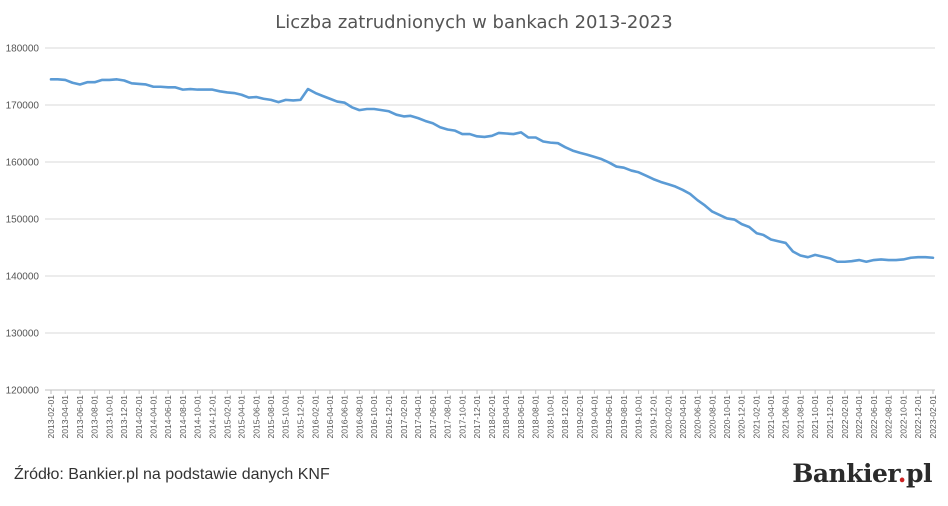  Describe the element at coordinates (389, 417) in the screenshot. I see `x-tick-label: 2016-12-01` at that location.